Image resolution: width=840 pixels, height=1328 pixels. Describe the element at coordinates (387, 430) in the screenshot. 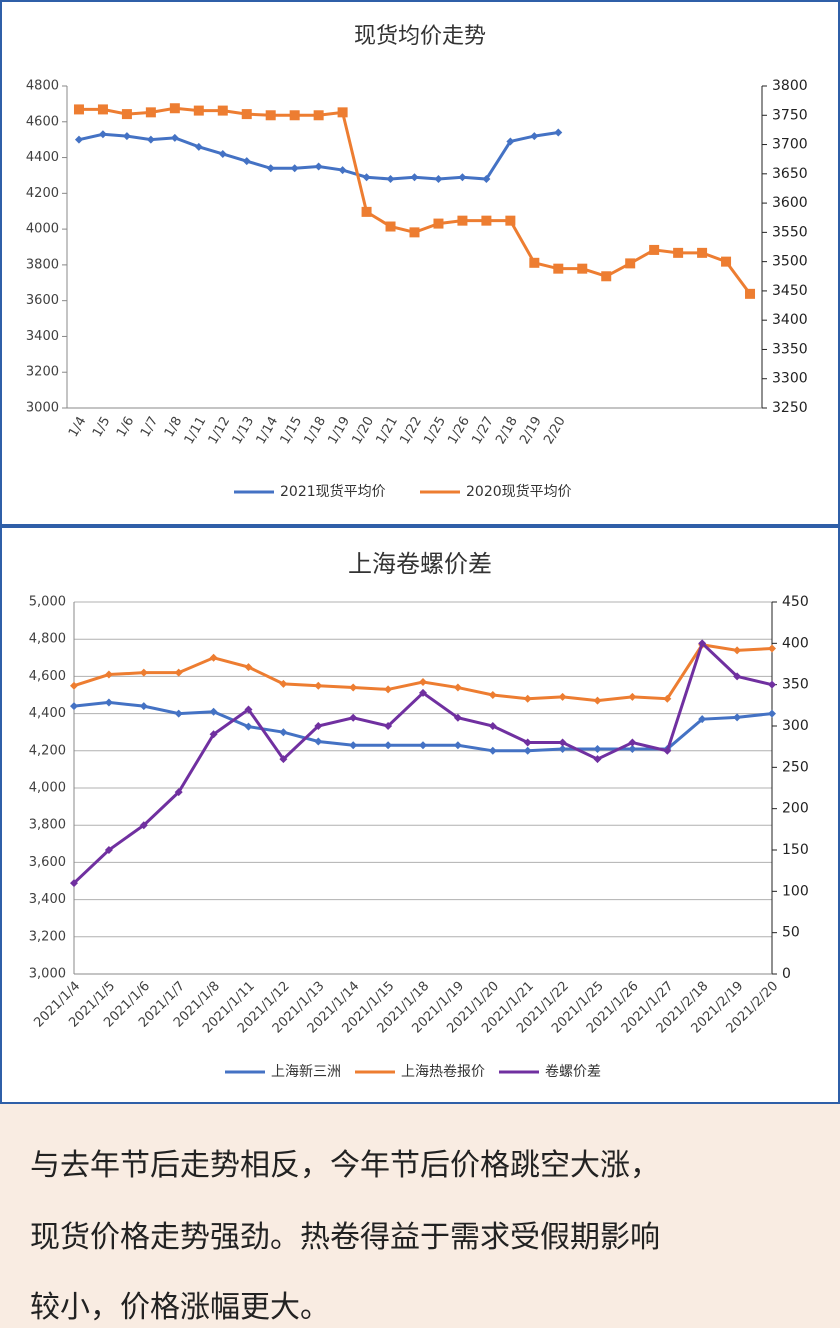

I see `x-tick-label: 1/21` at that location.